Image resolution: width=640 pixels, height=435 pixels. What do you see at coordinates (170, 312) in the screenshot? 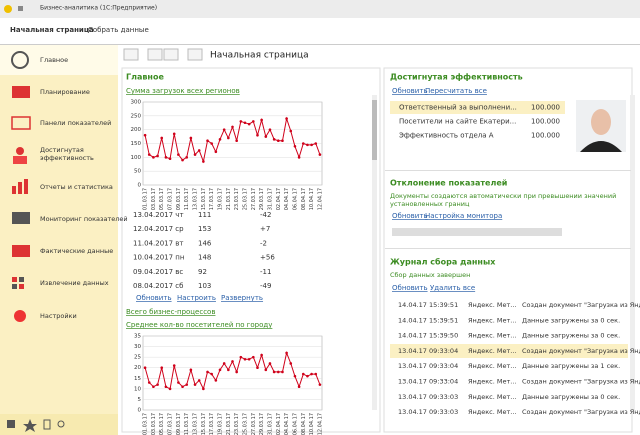
I see `link: Всего бизнес-процессов` at bounding box center [170, 312].